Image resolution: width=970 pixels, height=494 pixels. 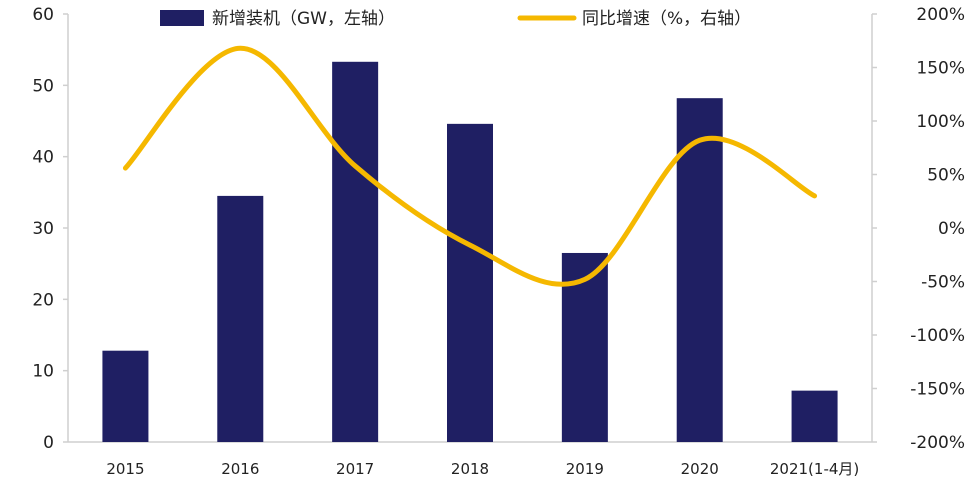 What do you see at coordinates (951, 229) in the screenshot?
I see `right-tick-label: 0%` at bounding box center [951, 229].